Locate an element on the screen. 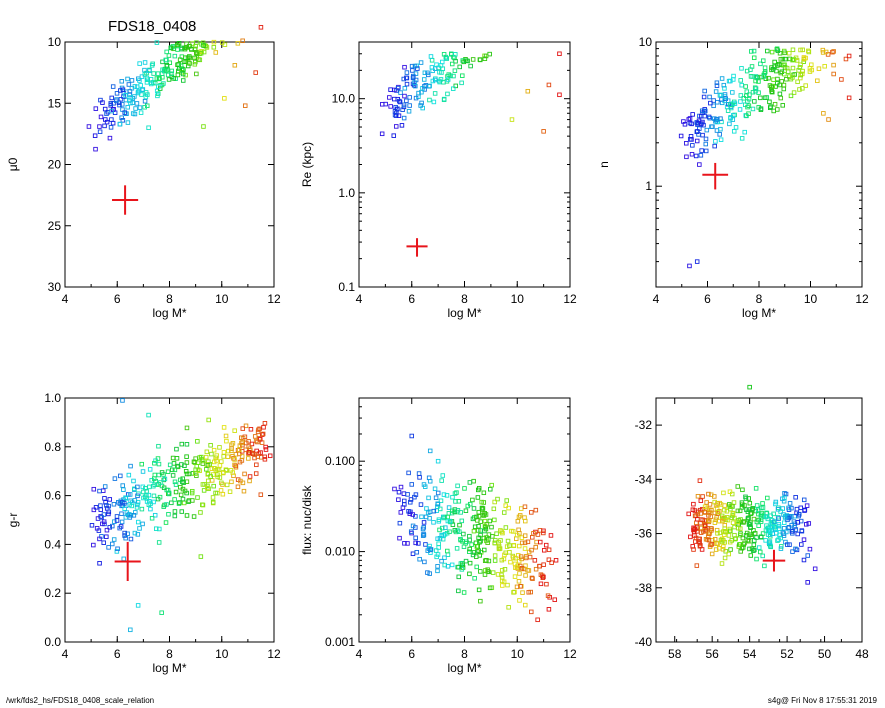 The height and width of the screenshot is (708, 885). plot-frame is located at coordinates (464, 164).